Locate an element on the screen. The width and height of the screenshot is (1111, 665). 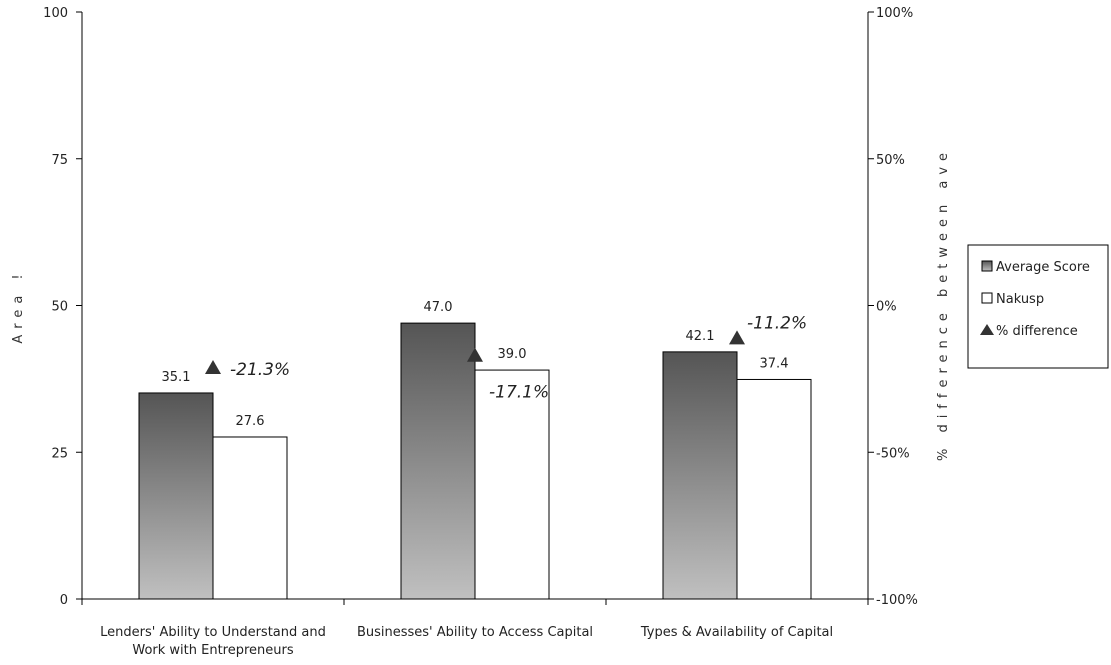
y2-tick-label: 50% is located at coordinates (890, 160).